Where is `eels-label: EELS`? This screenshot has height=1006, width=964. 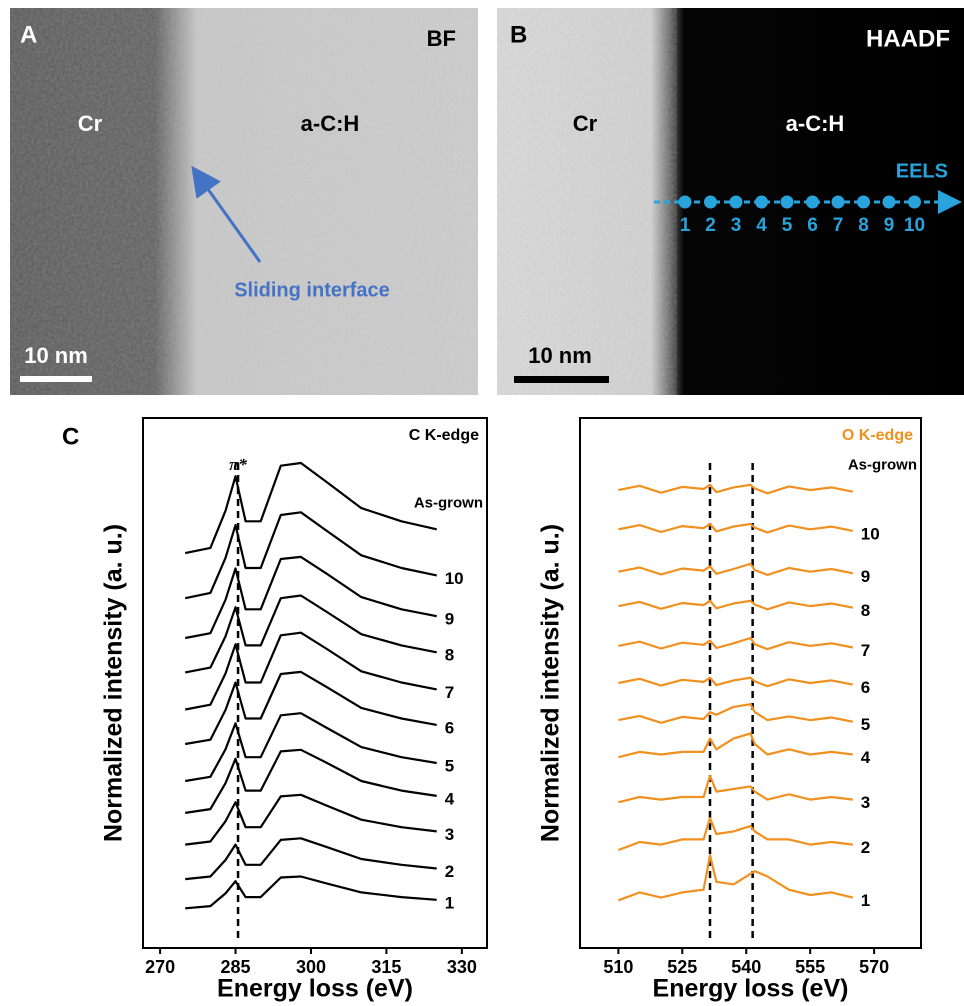
eels-label: EELS is located at coordinates (922, 171).